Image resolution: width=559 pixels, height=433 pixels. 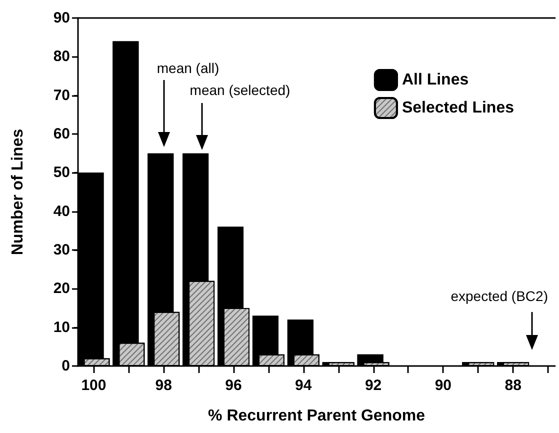 I want to click on y-tick-label: 20, so click(x=61, y=289).